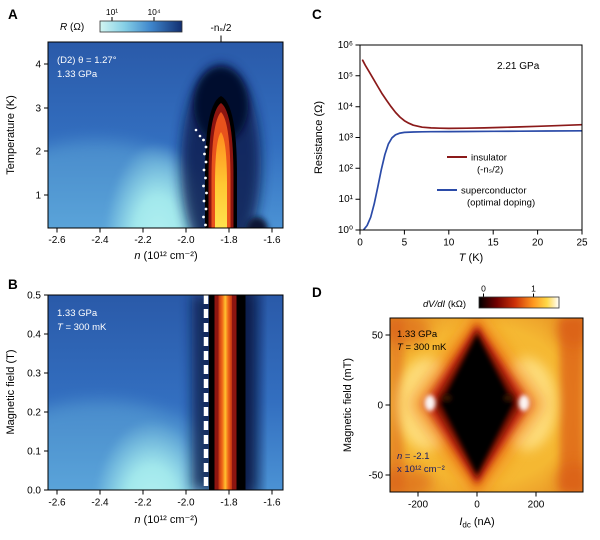  Describe the element at coordinates (405, 243) in the screenshot. I see `tick-label: 5` at that location.